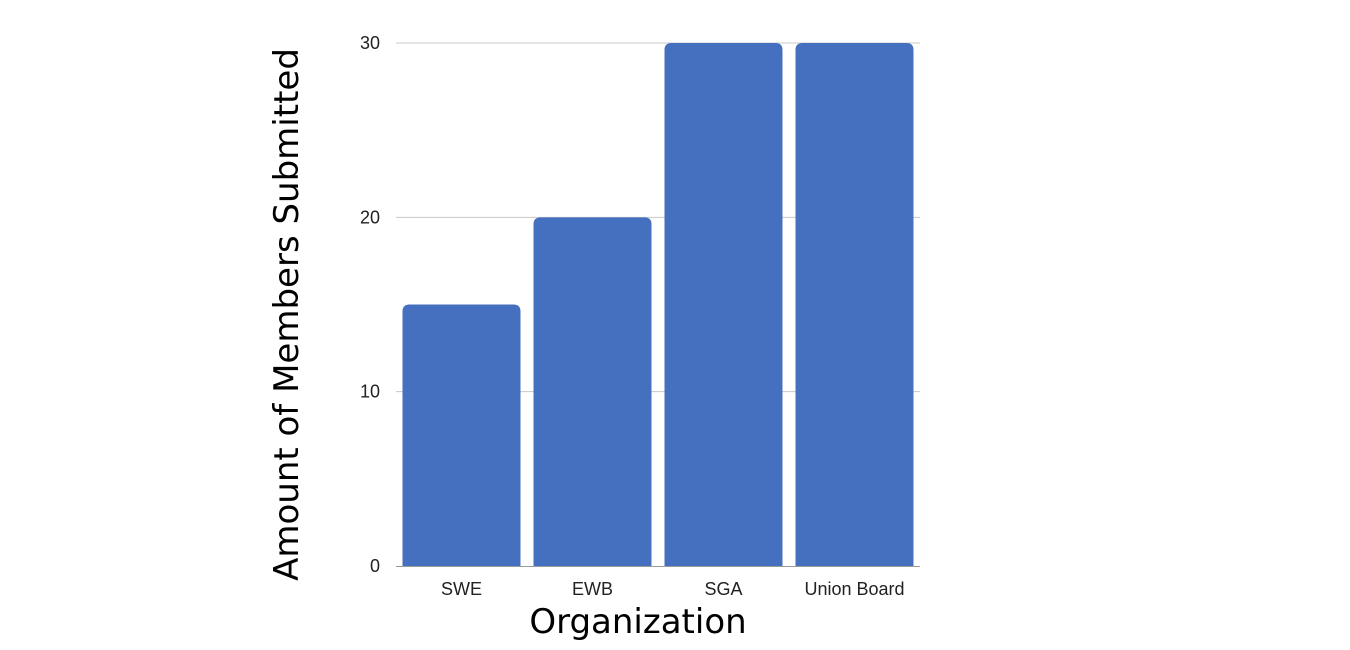 The image size is (1350, 650). What do you see at coordinates (854, 589) in the screenshot?
I see `x-tick-label: Union Board` at bounding box center [854, 589].